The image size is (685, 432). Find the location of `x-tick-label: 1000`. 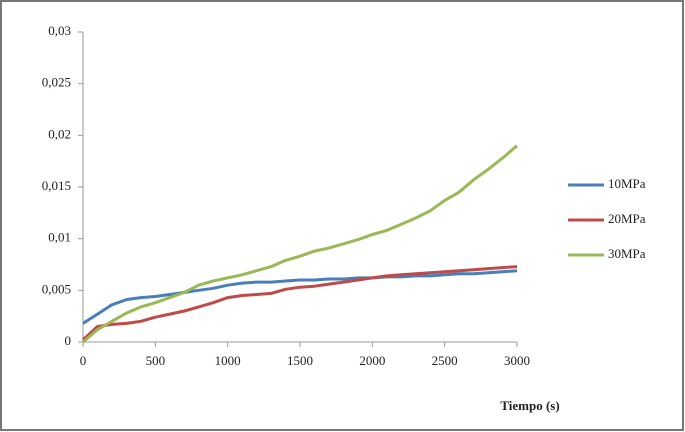

x-tick-label: 1000 is located at coordinates (228, 360).